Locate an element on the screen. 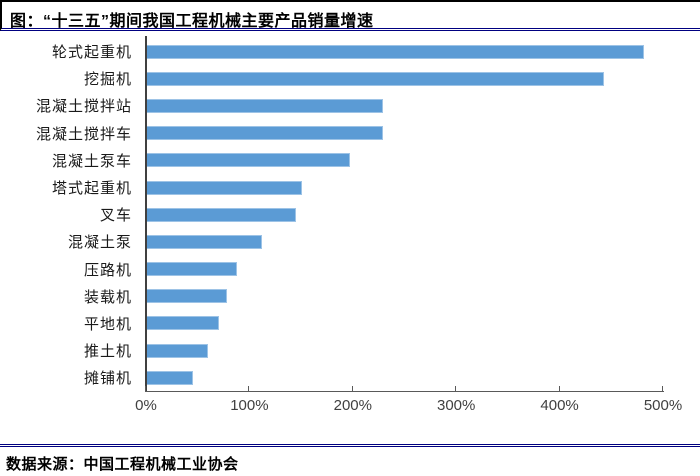 Image resolution: width=700 pixels, height=476 pixels. chart-row: 挖掘机 is located at coordinates (350, 78).